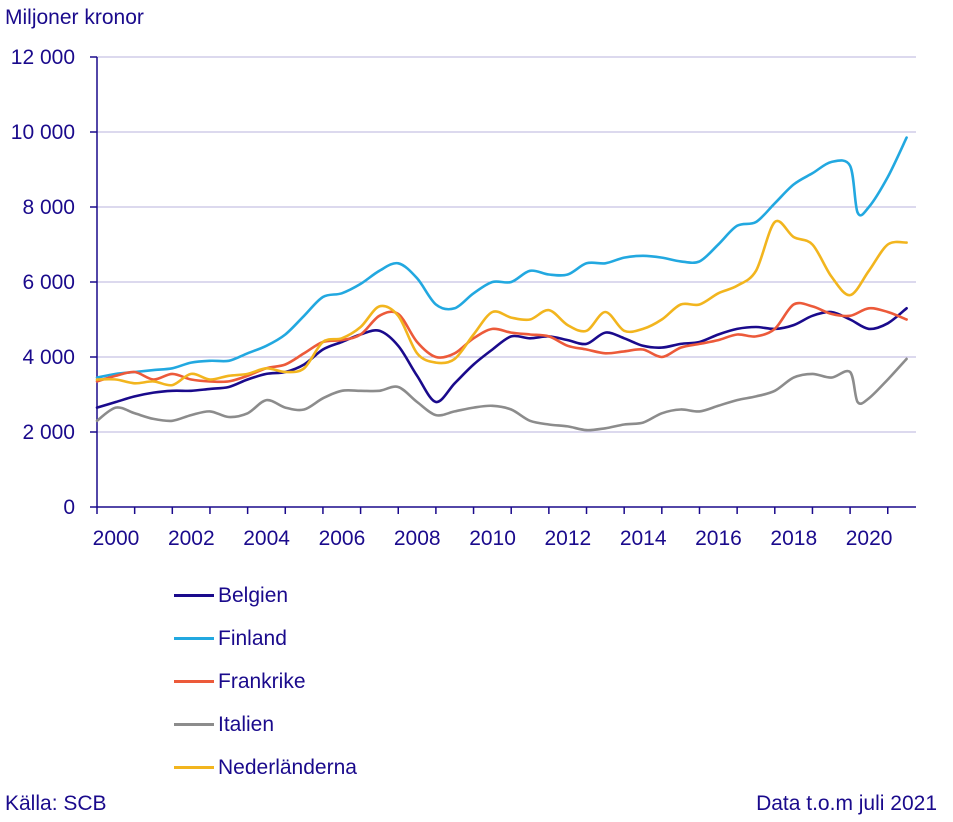 The image size is (953, 822). Describe the element at coordinates (43, 57) in the screenshot. I see `y-tick-label: 12 000` at that location.